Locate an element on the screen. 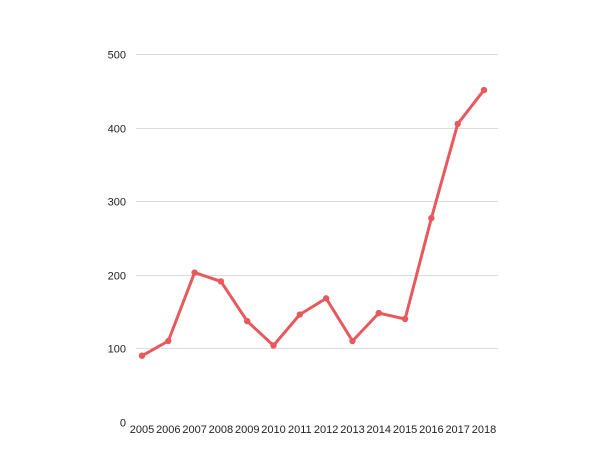  y-tick-label-0: 0 is located at coordinates (123, 424).